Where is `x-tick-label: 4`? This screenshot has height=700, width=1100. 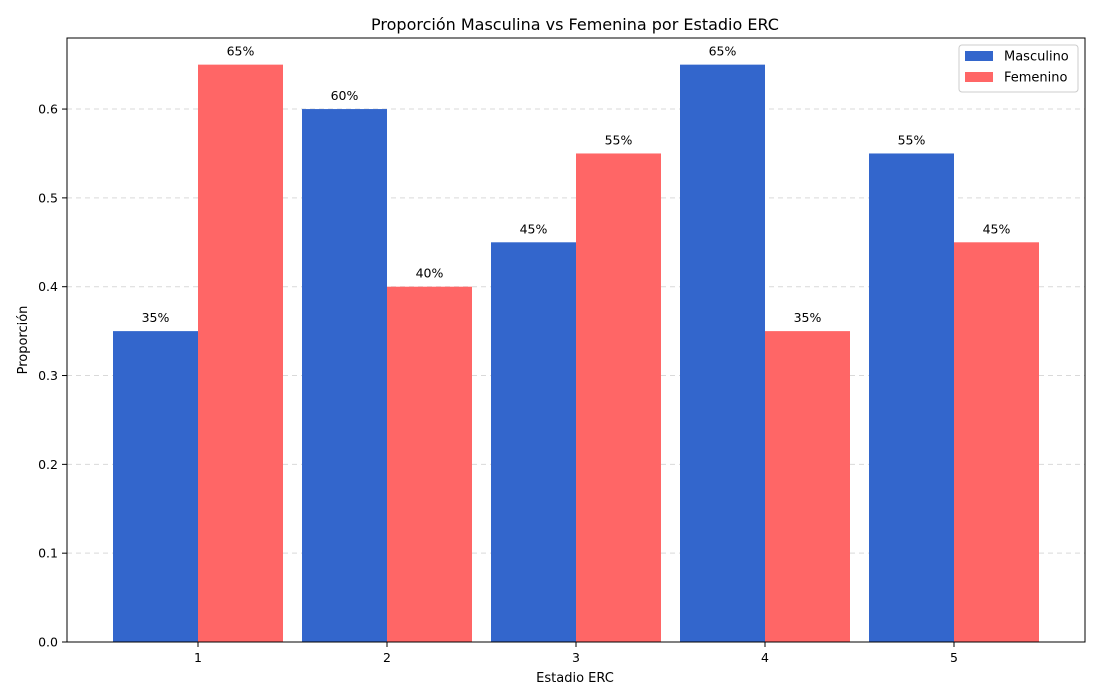 x-tick-label: 4 is located at coordinates (765, 657).